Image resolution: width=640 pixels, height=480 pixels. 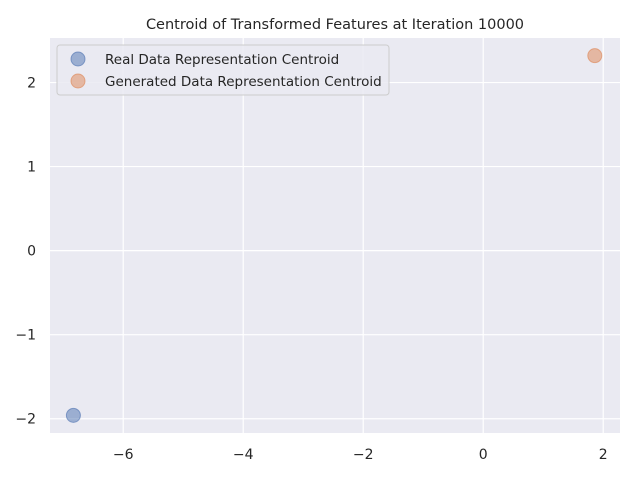 I want to click on x-tick-label: −4, so click(x=243, y=455).